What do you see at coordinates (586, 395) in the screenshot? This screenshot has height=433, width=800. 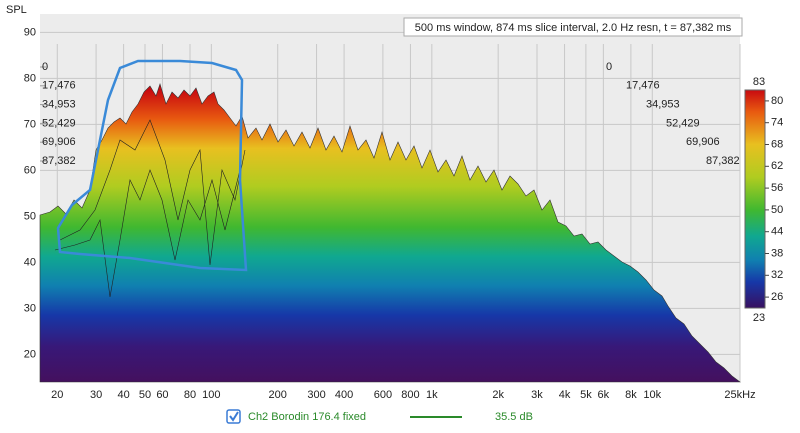 I see `x-tick-label: 5k` at bounding box center [586, 395].